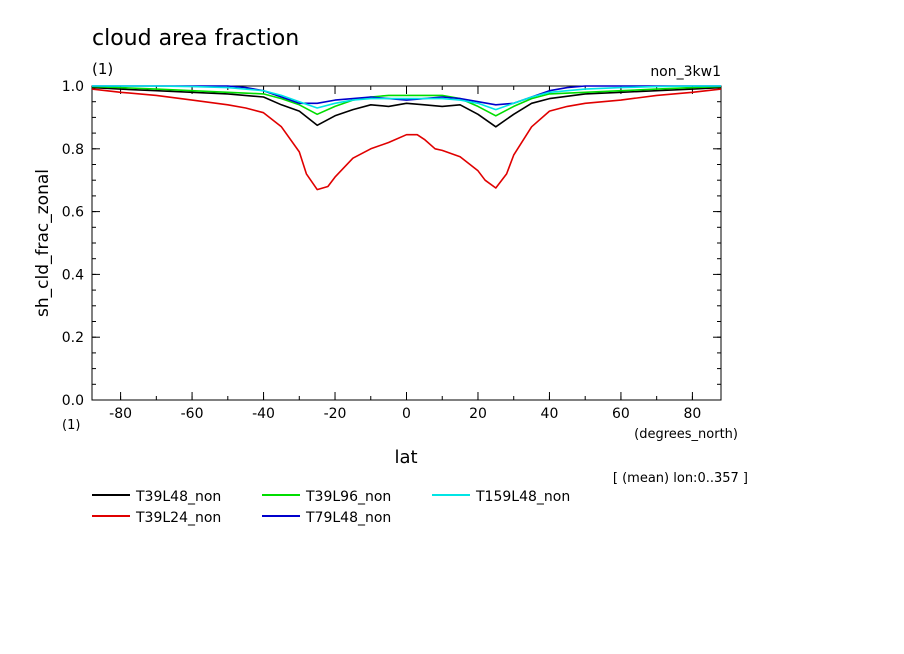 This screenshot has width=904, height=654. Describe the element at coordinates (550, 414) in the screenshot. I see `x-tick-label: 40` at that location.